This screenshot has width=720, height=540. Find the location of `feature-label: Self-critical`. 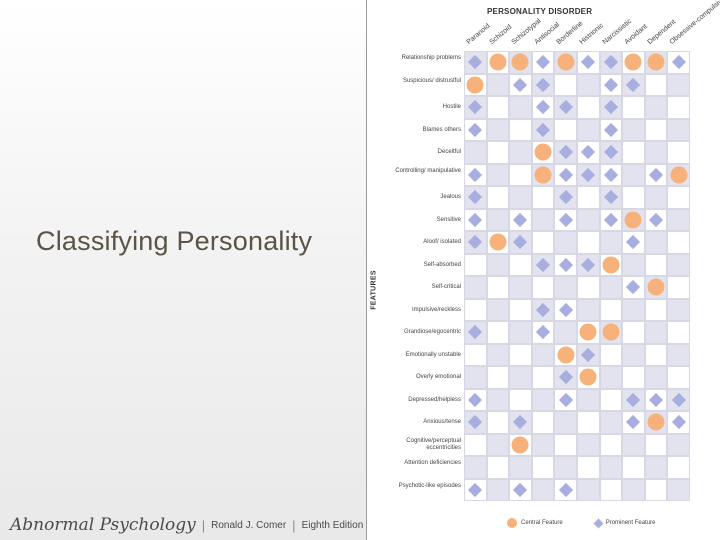

feature-label: Self-critical is located at coordinates (446, 287).